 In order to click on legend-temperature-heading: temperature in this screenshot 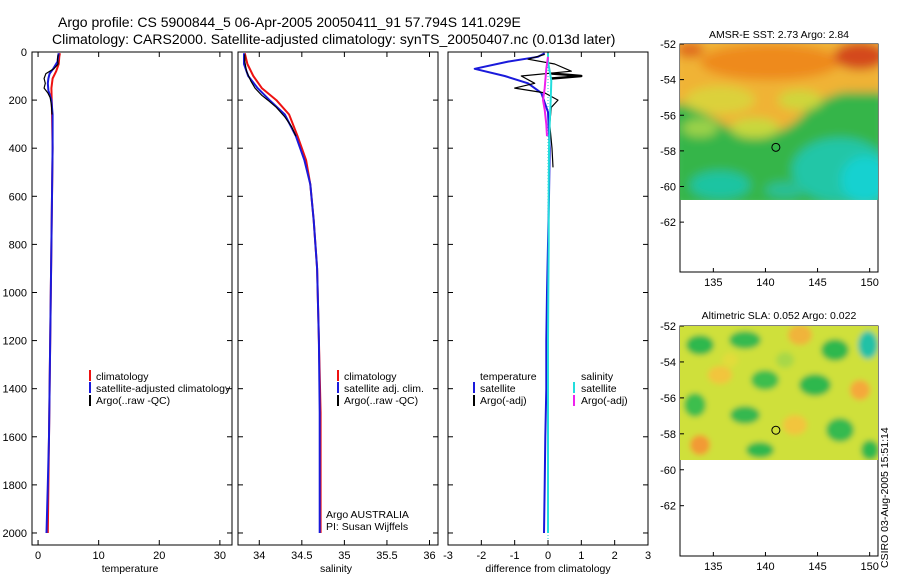, I will do `click(508, 377)`.